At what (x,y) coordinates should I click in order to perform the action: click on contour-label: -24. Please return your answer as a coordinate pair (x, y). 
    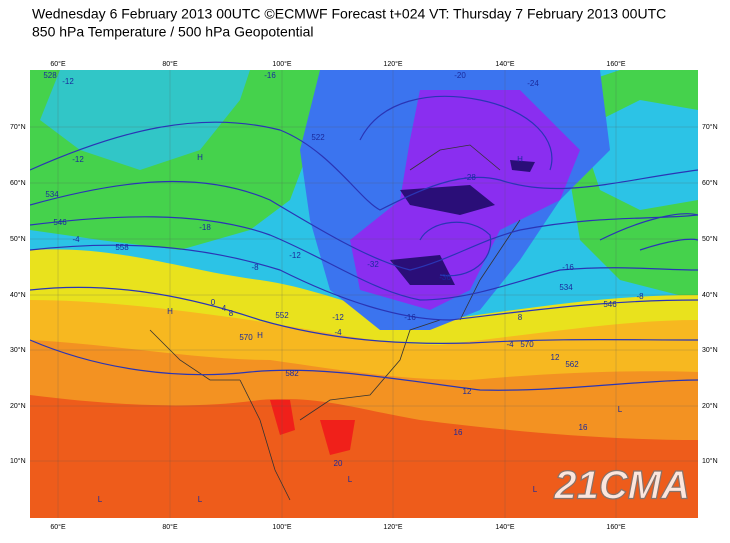
    Looking at the image, I should click on (533, 83).